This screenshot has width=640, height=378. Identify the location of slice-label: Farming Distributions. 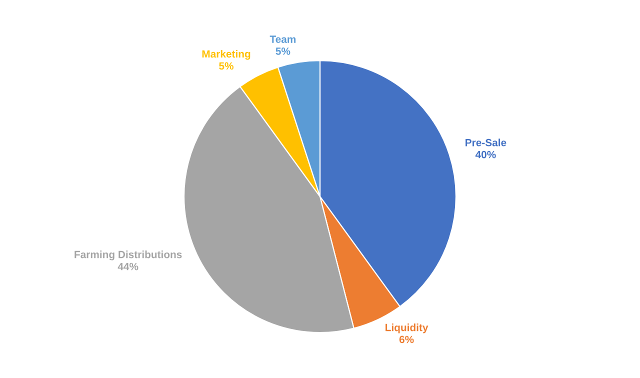
(128, 255).